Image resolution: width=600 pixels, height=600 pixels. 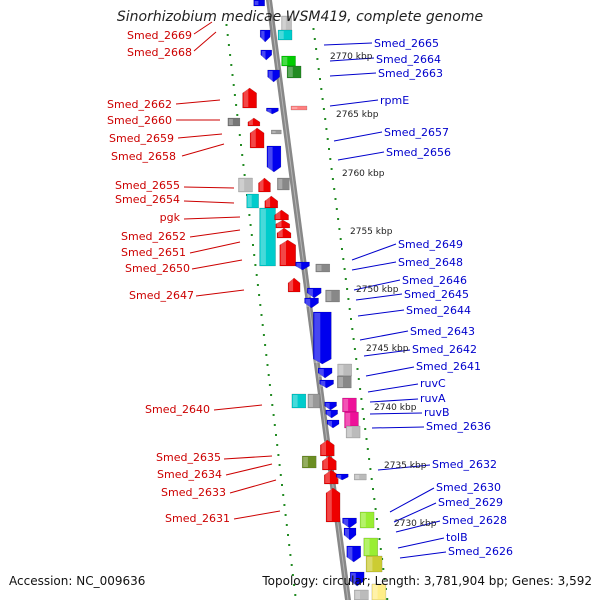 What do you see at coordinates (193, 492) in the screenshot?
I see `gene-label-left: Smed_2633` at bounding box center [193, 492].